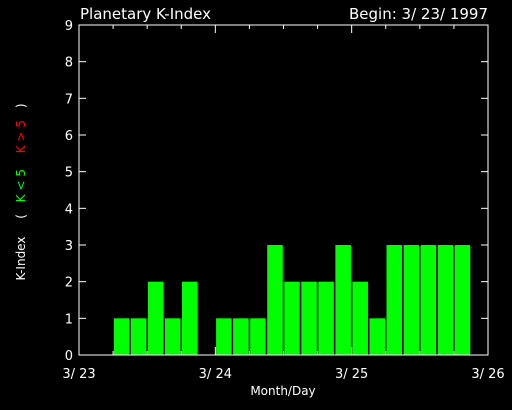  What do you see at coordinates (21, 216) in the screenshot?
I see `y-axis-label-open-paren: (` at bounding box center [21, 216].